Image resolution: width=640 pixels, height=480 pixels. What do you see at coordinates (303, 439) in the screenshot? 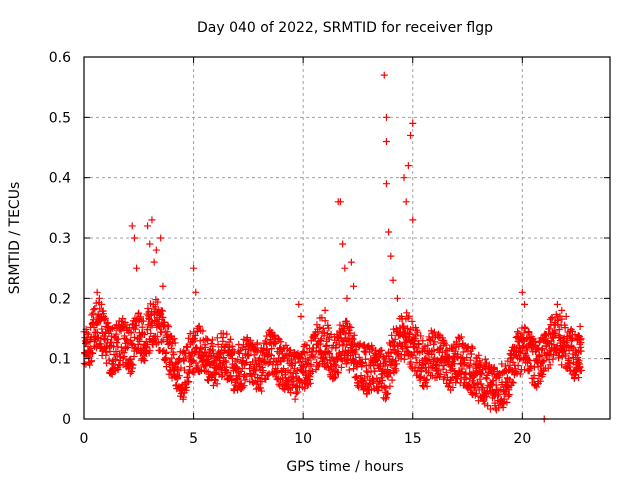
I see `x-tick-label: 10` at bounding box center [303, 439].